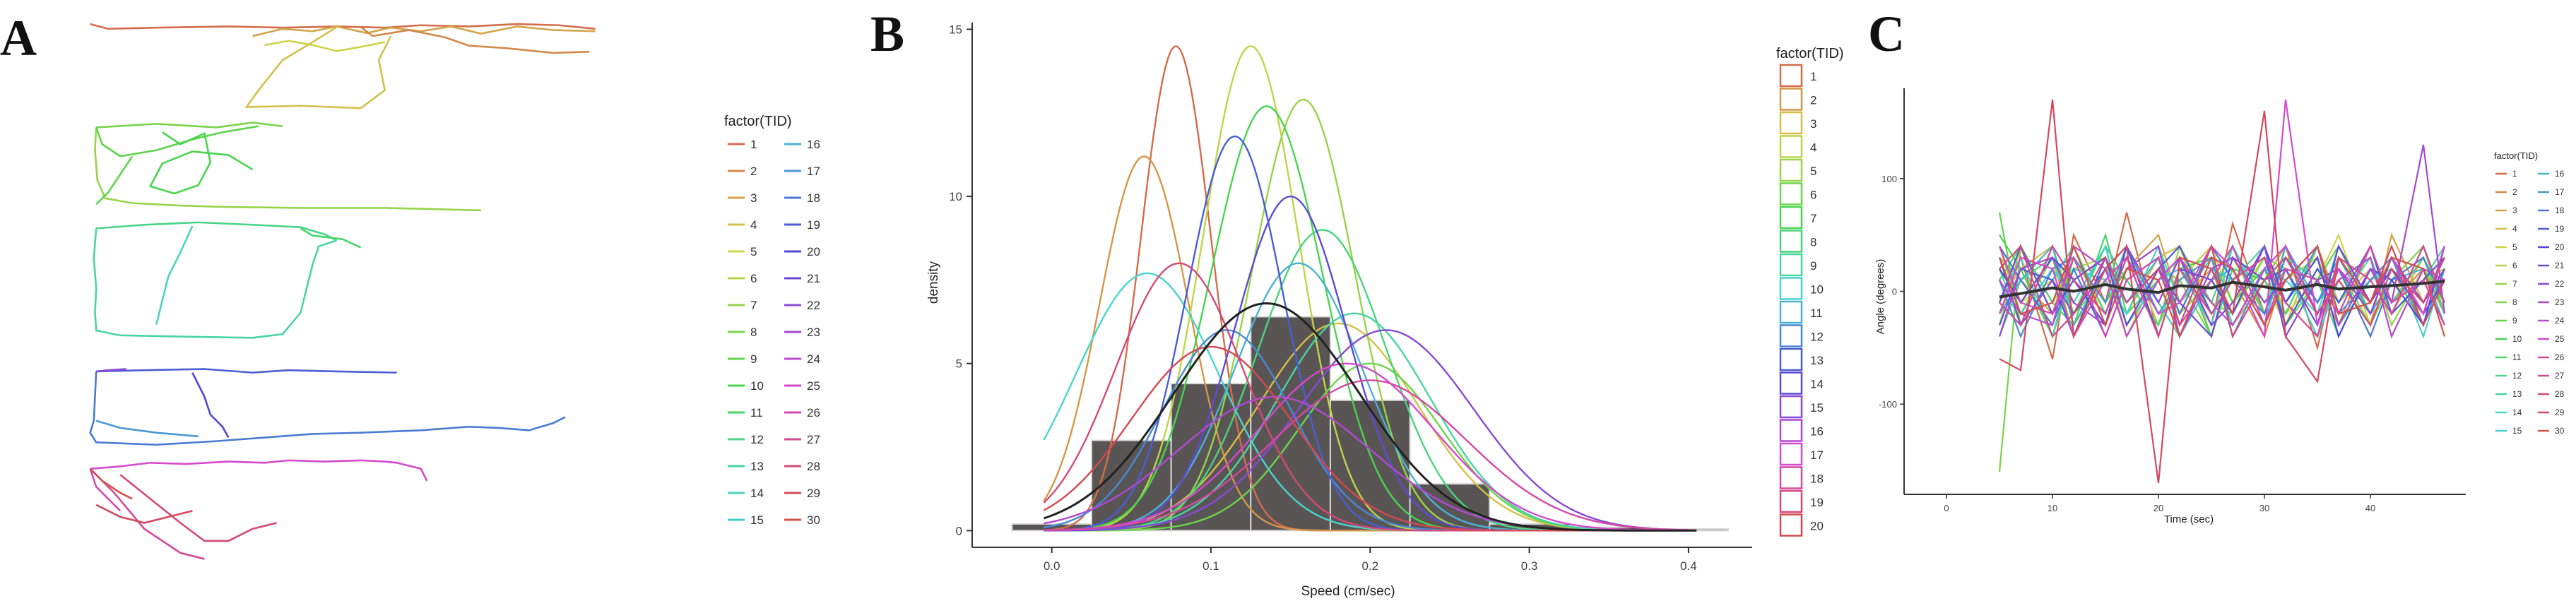 Image resolution: width=2576 pixels, height=601 pixels. Describe the element at coordinates (813, 359) in the screenshot. I see `panel-a-legend-label: 24` at that location.